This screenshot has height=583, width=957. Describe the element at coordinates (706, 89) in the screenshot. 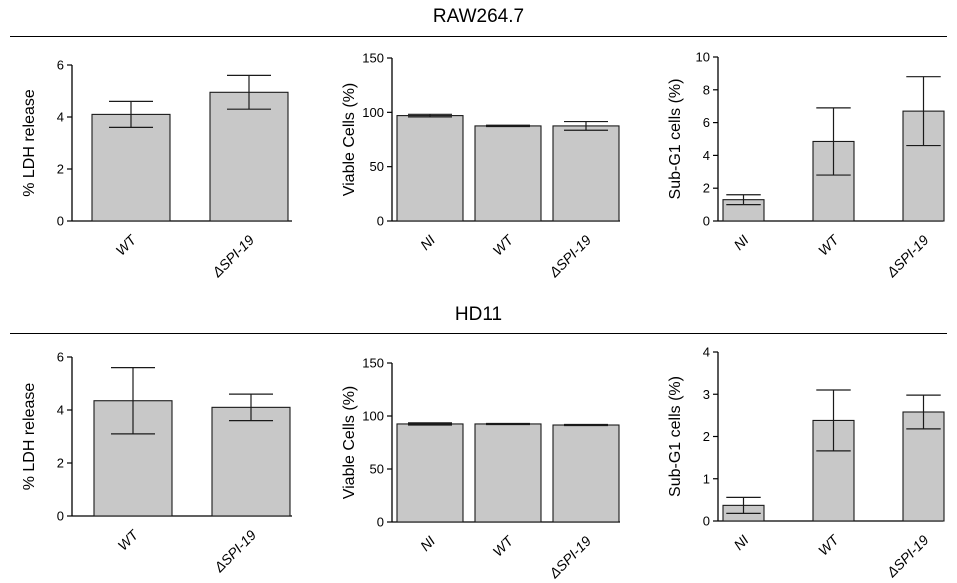

I see `y-tick-label: 8` at that location.